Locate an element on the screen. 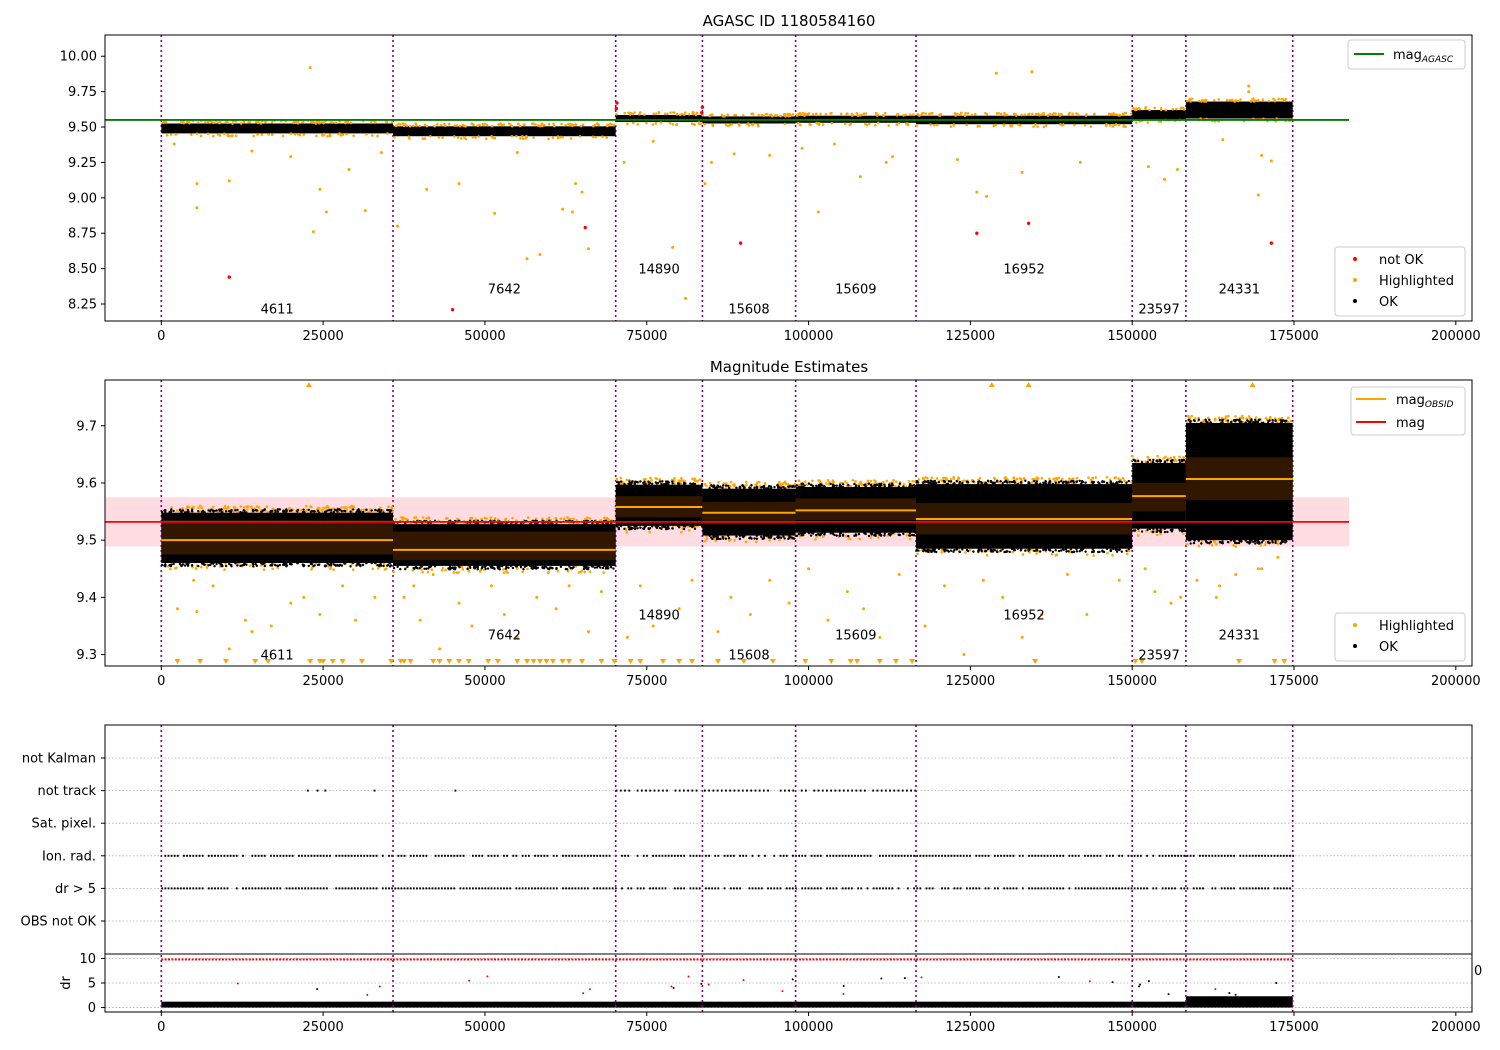  p3-dr-ok-band is located at coordinates (1159, 1004).